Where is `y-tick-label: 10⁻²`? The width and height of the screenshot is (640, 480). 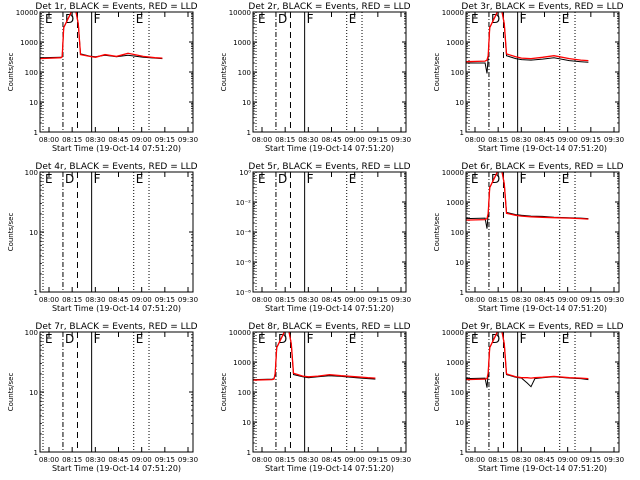 y-tick-label: 10⁻² is located at coordinates (244, 203).